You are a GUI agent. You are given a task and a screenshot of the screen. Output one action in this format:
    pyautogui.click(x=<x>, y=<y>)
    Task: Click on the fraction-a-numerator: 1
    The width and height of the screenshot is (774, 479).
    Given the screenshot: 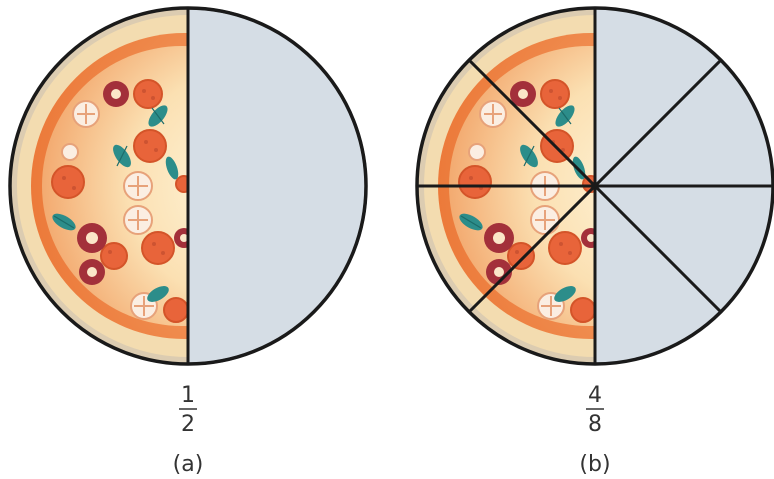 What is the action you would take?
    pyautogui.click(x=188, y=395)
    